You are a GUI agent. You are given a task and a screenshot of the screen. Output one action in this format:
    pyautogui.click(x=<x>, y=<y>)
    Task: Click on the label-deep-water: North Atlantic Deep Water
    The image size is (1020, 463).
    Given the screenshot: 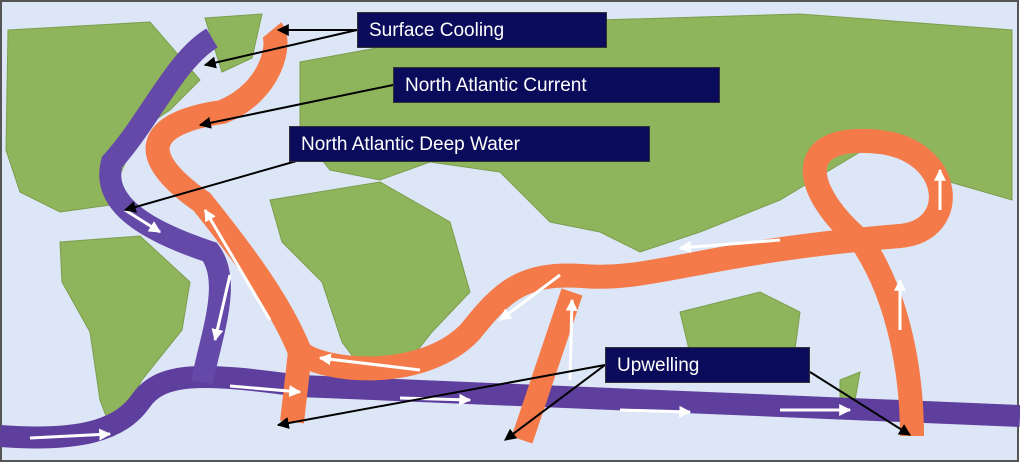 What is the action you would take?
    pyautogui.click(x=469, y=144)
    